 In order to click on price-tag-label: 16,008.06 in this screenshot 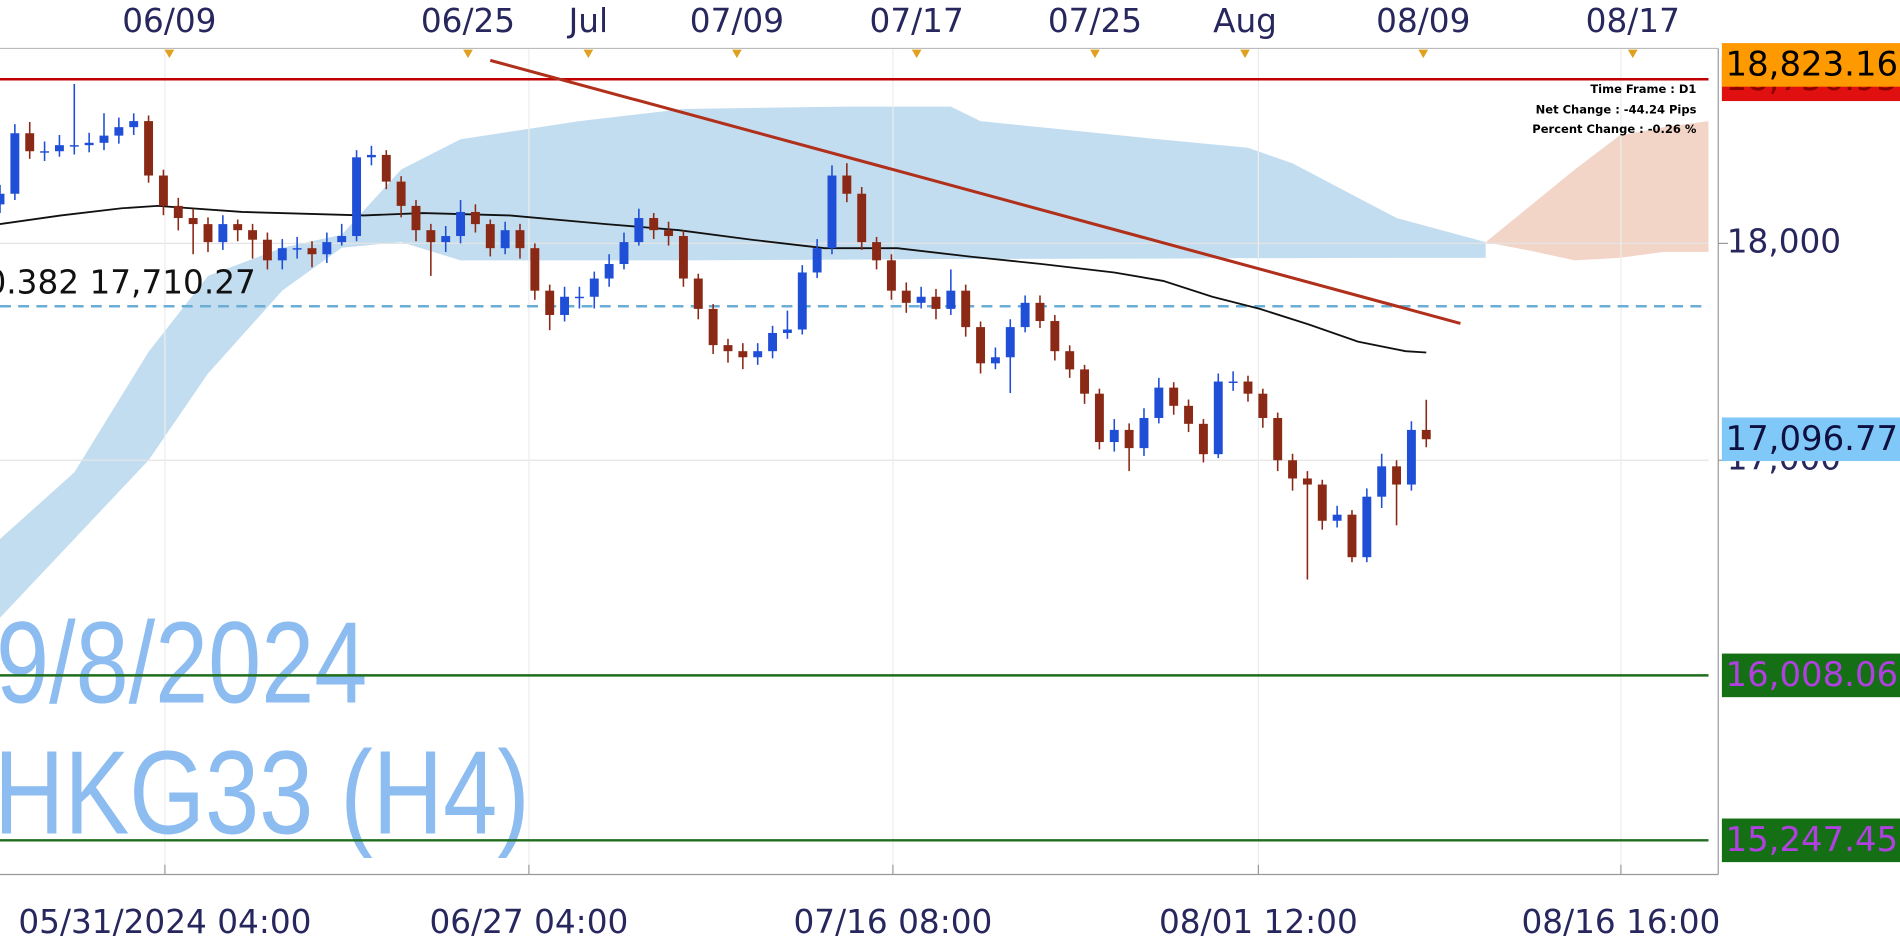, I will do `click(1812, 674)`.